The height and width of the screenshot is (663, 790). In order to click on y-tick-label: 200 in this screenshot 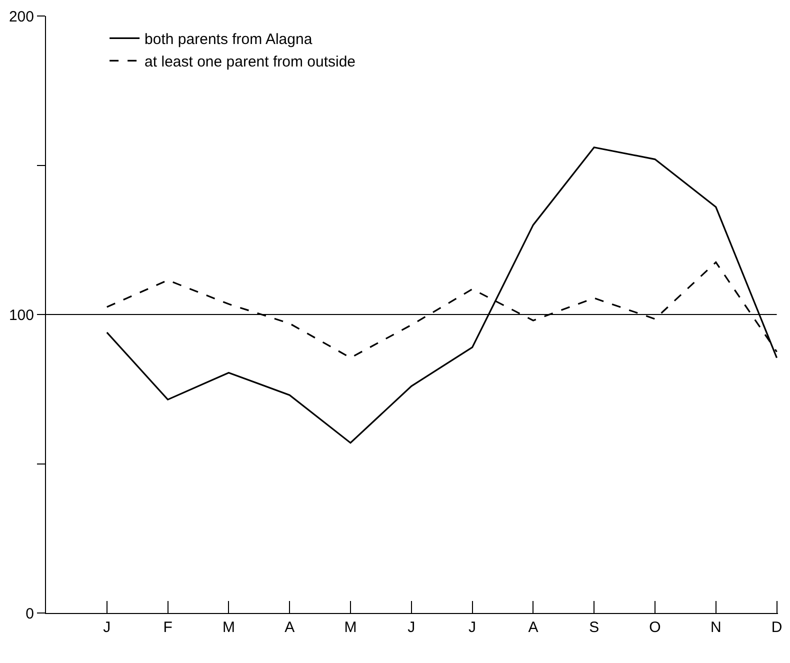, I will do `click(21, 17)`.